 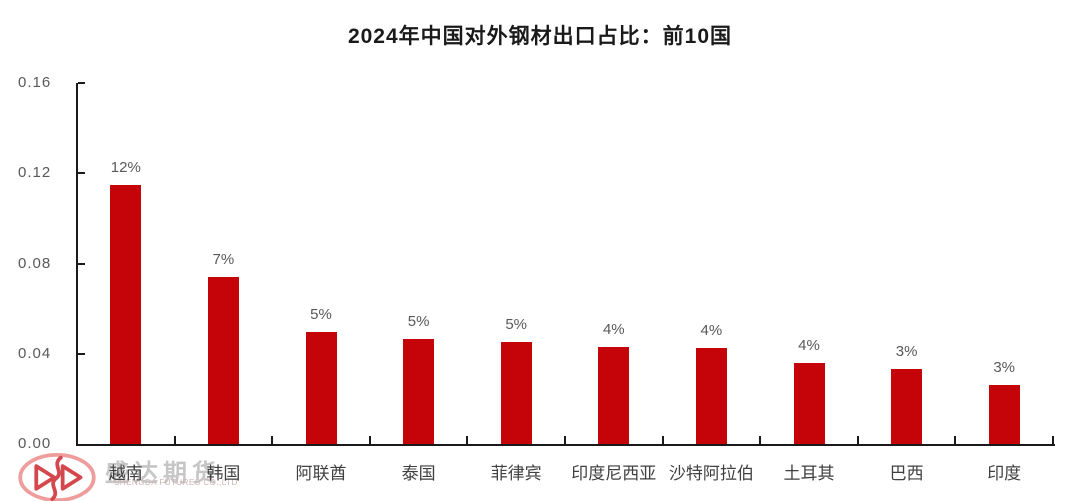 I want to click on chart-title: 2024年中国对外钢材出口占比：前10国, so click(x=540, y=36).